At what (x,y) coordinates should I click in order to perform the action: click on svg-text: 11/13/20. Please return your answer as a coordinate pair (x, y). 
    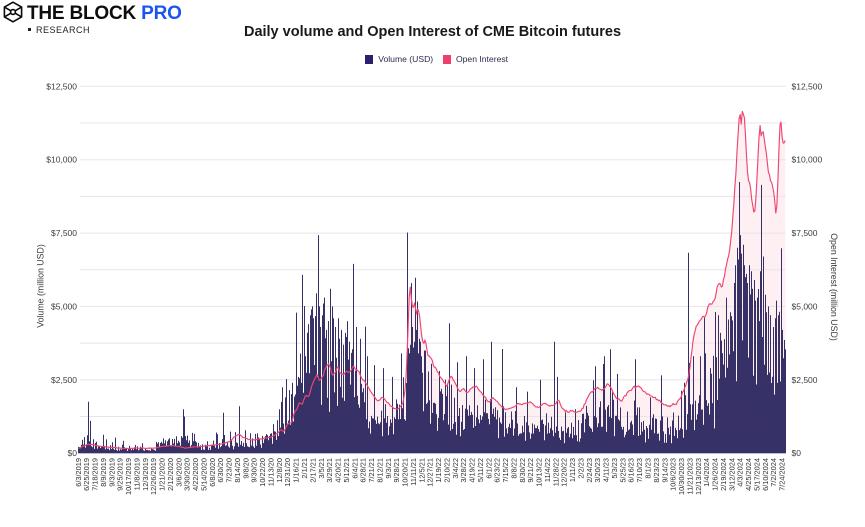
    Looking at the image, I should click on (271, 472).